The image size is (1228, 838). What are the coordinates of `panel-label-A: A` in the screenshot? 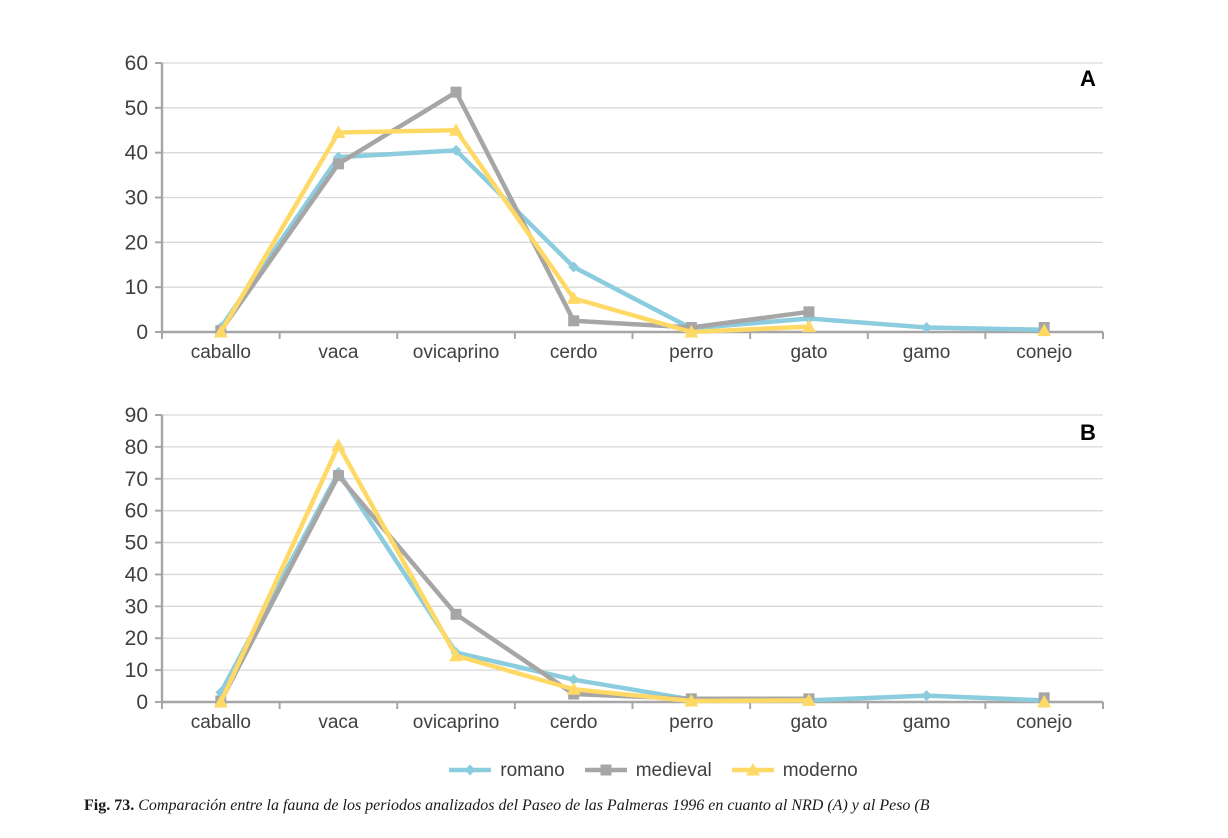 It's located at (1088, 78).